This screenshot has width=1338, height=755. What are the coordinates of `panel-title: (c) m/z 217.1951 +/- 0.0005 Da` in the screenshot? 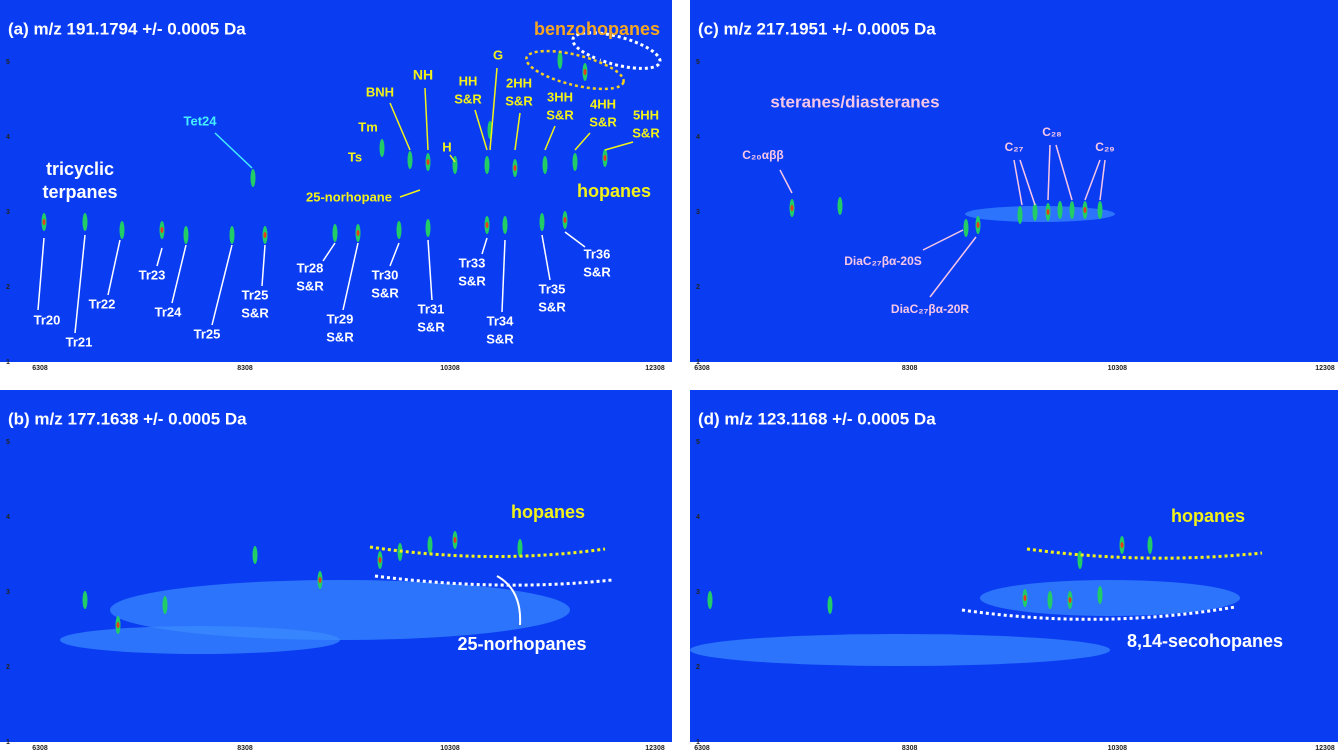 It's located at (817, 28).